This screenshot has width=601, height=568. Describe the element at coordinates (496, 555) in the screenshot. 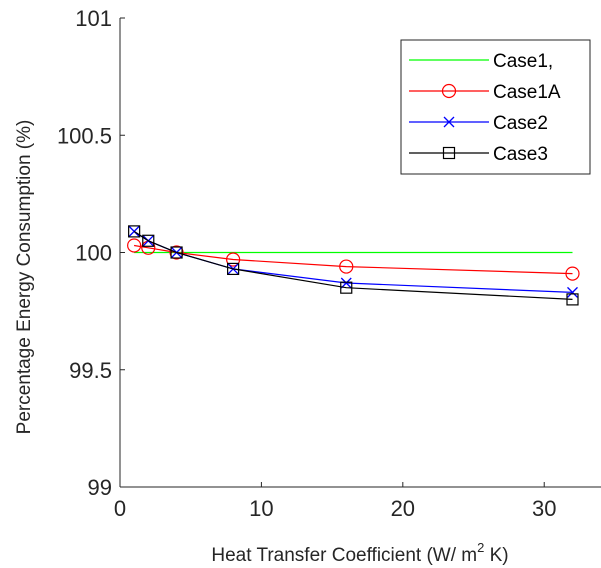

I see `x-axis-label-suffix: K)` at that location.